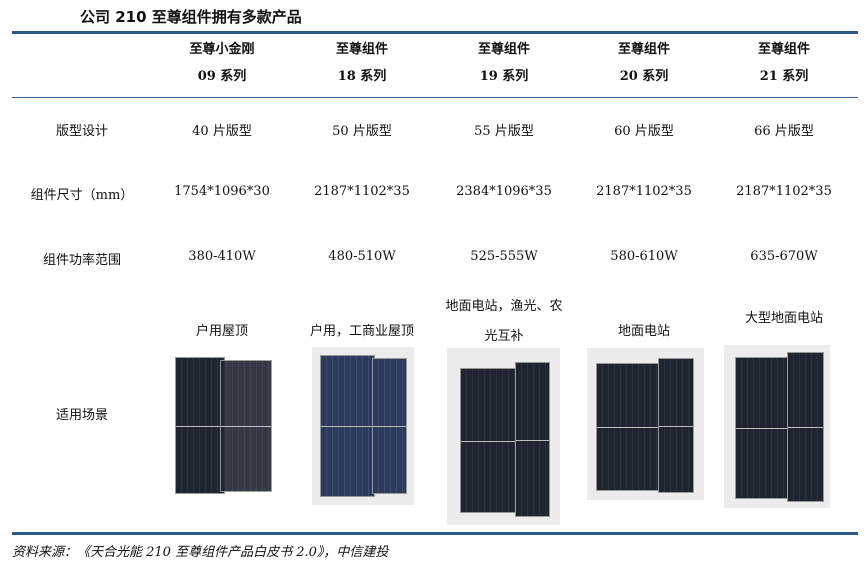 This screenshot has height=570, width=866. Describe the element at coordinates (643, 331) in the screenshot. I see `cell-scene: 地面电站` at that location.